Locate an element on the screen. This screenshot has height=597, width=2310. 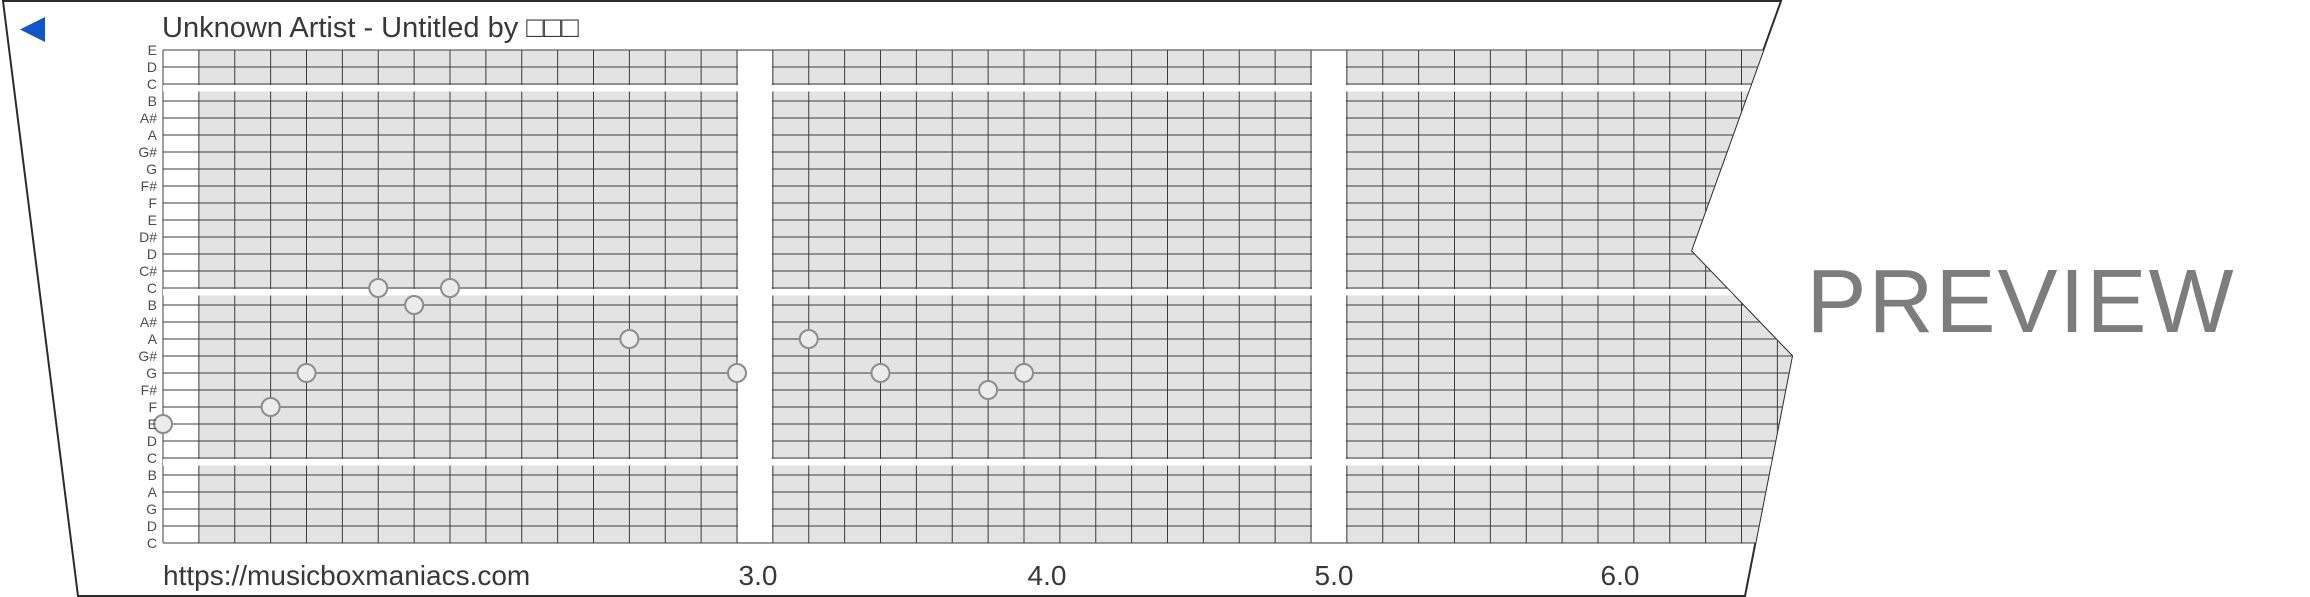
preview-watermark: PREVIEW is located at coordinates (2020, 302).